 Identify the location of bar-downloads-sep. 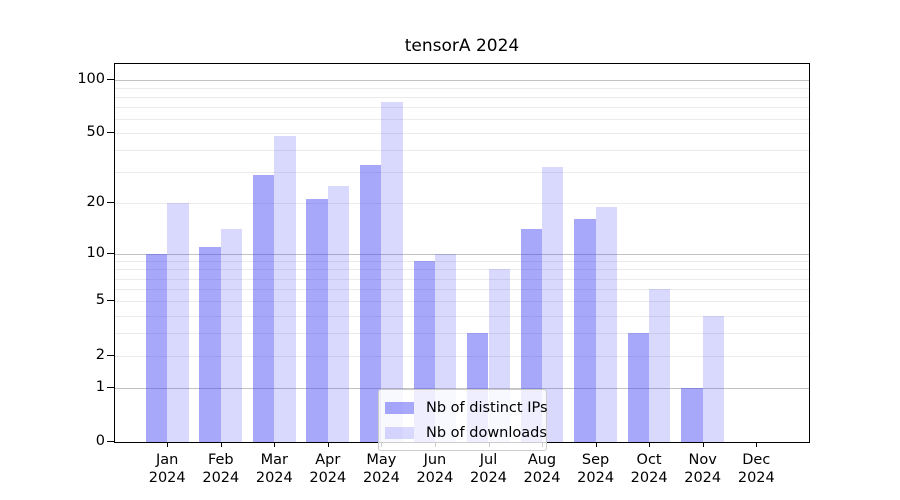
(606, 324).